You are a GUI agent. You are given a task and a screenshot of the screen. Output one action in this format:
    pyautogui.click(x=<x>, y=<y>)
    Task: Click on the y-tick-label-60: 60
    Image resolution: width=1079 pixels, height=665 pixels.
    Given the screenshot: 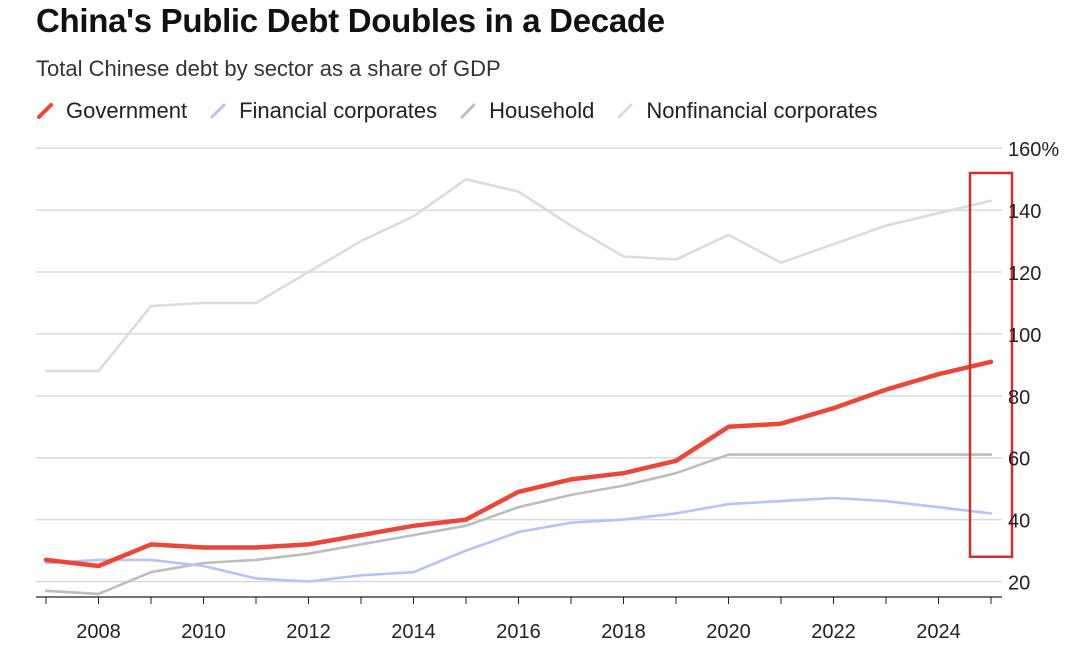 What is the action you would take?
    pyautogui.click(x=1019, y=460)
    